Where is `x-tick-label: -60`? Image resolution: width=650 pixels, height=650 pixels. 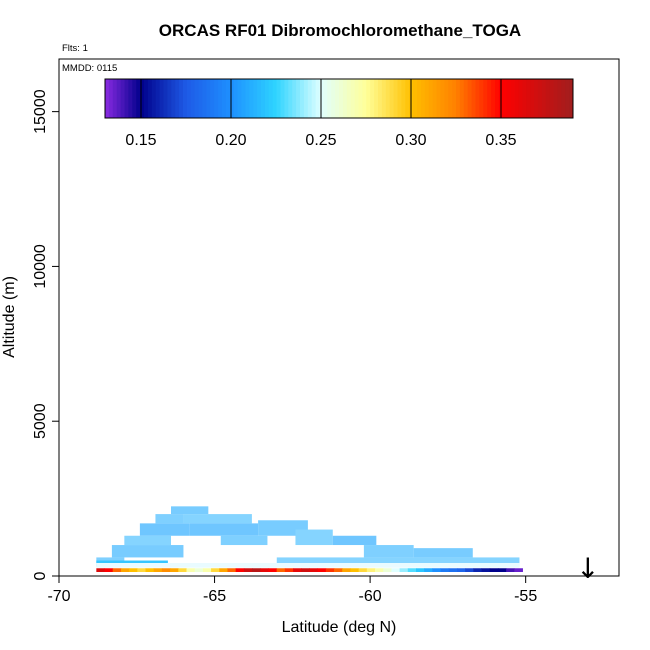 x-tick-label: -60 is located at coordinates (370, 596).